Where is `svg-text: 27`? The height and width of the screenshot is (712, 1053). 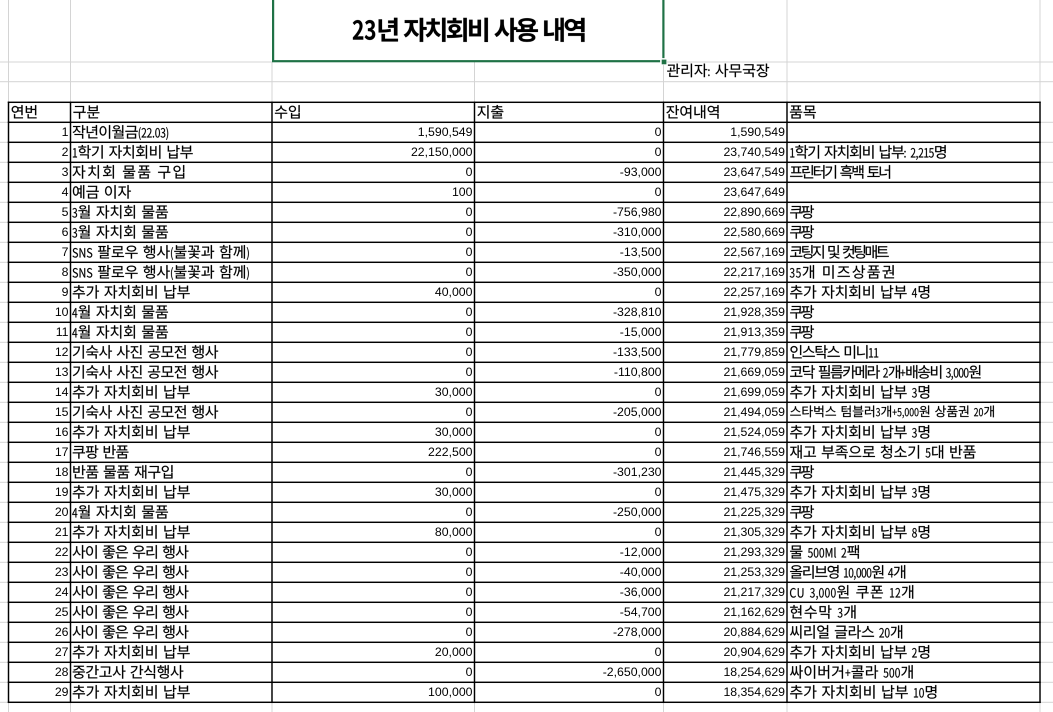
svg-text: 27 is located at coordinates (62, 652).